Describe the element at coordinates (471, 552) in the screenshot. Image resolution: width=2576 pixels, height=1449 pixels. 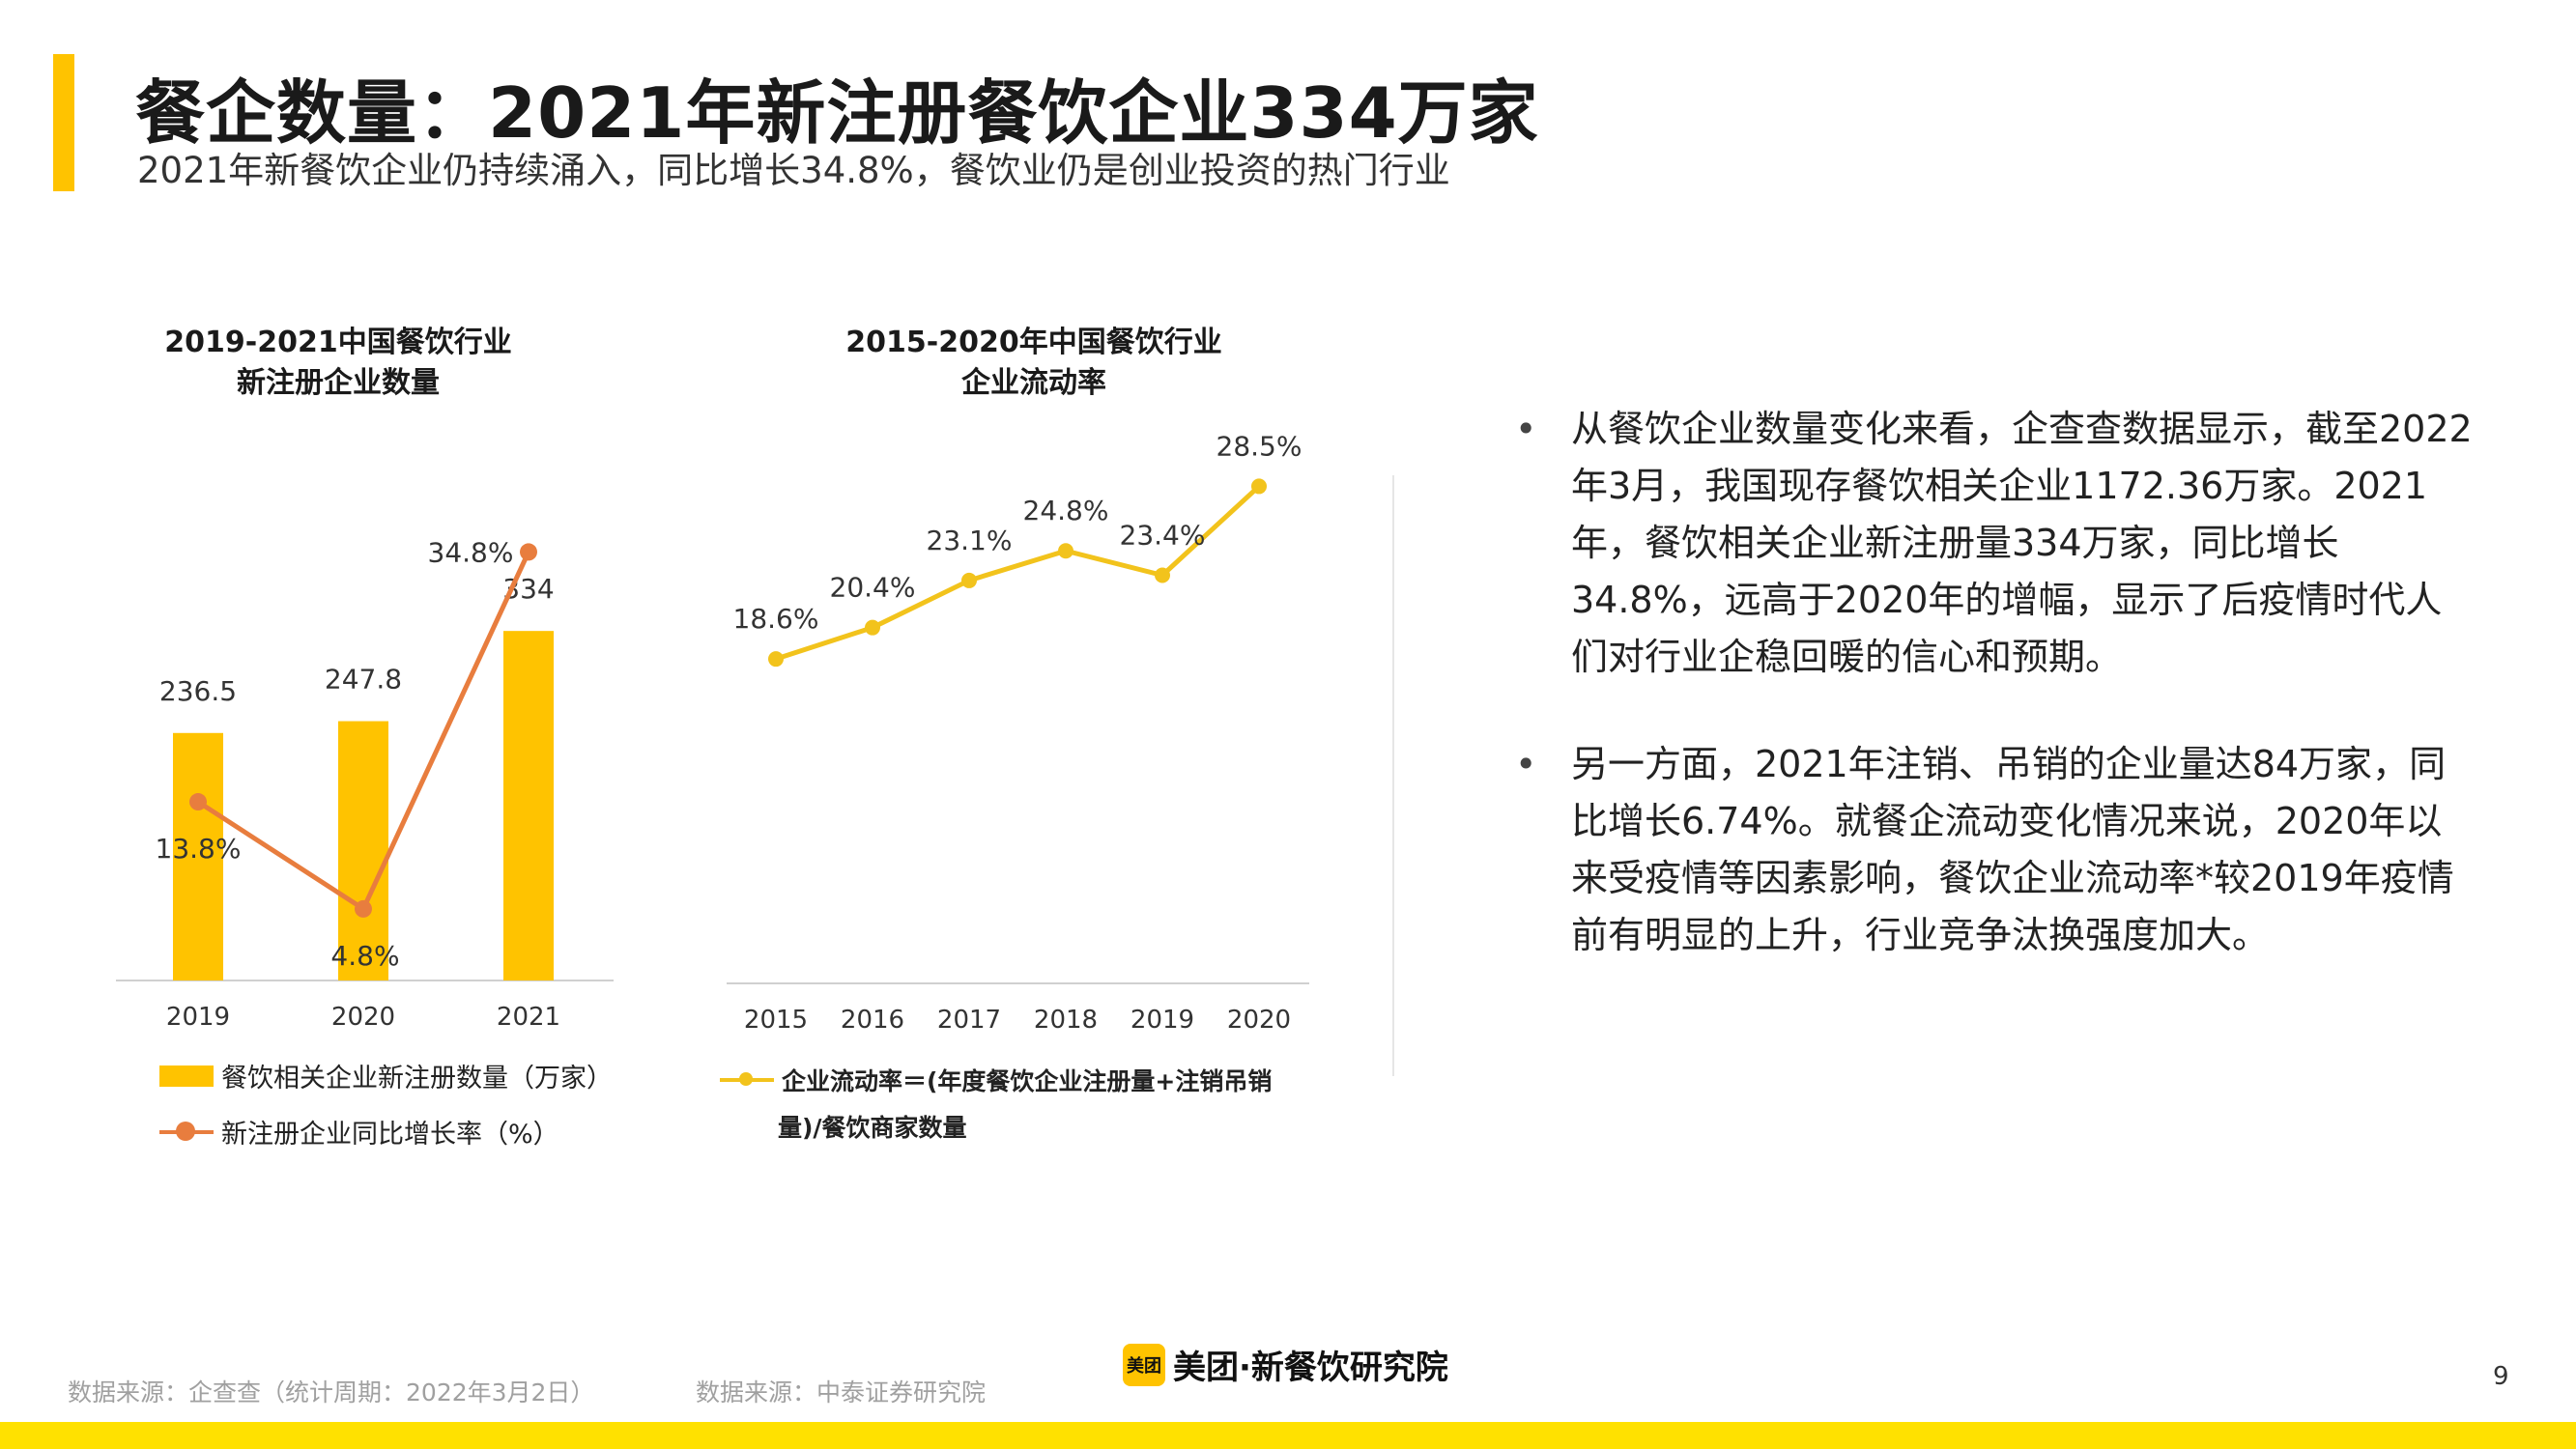
I see `chart1-growth-label: 34.8%` at that location.